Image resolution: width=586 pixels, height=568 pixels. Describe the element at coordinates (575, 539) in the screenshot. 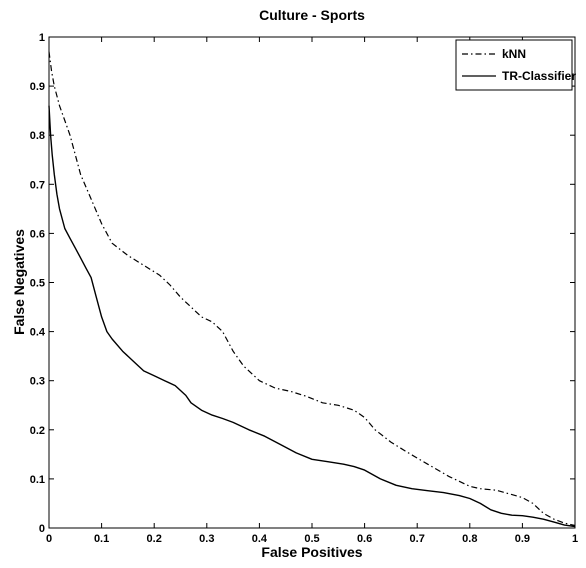

I see `x-tick-label: 1` at that location.